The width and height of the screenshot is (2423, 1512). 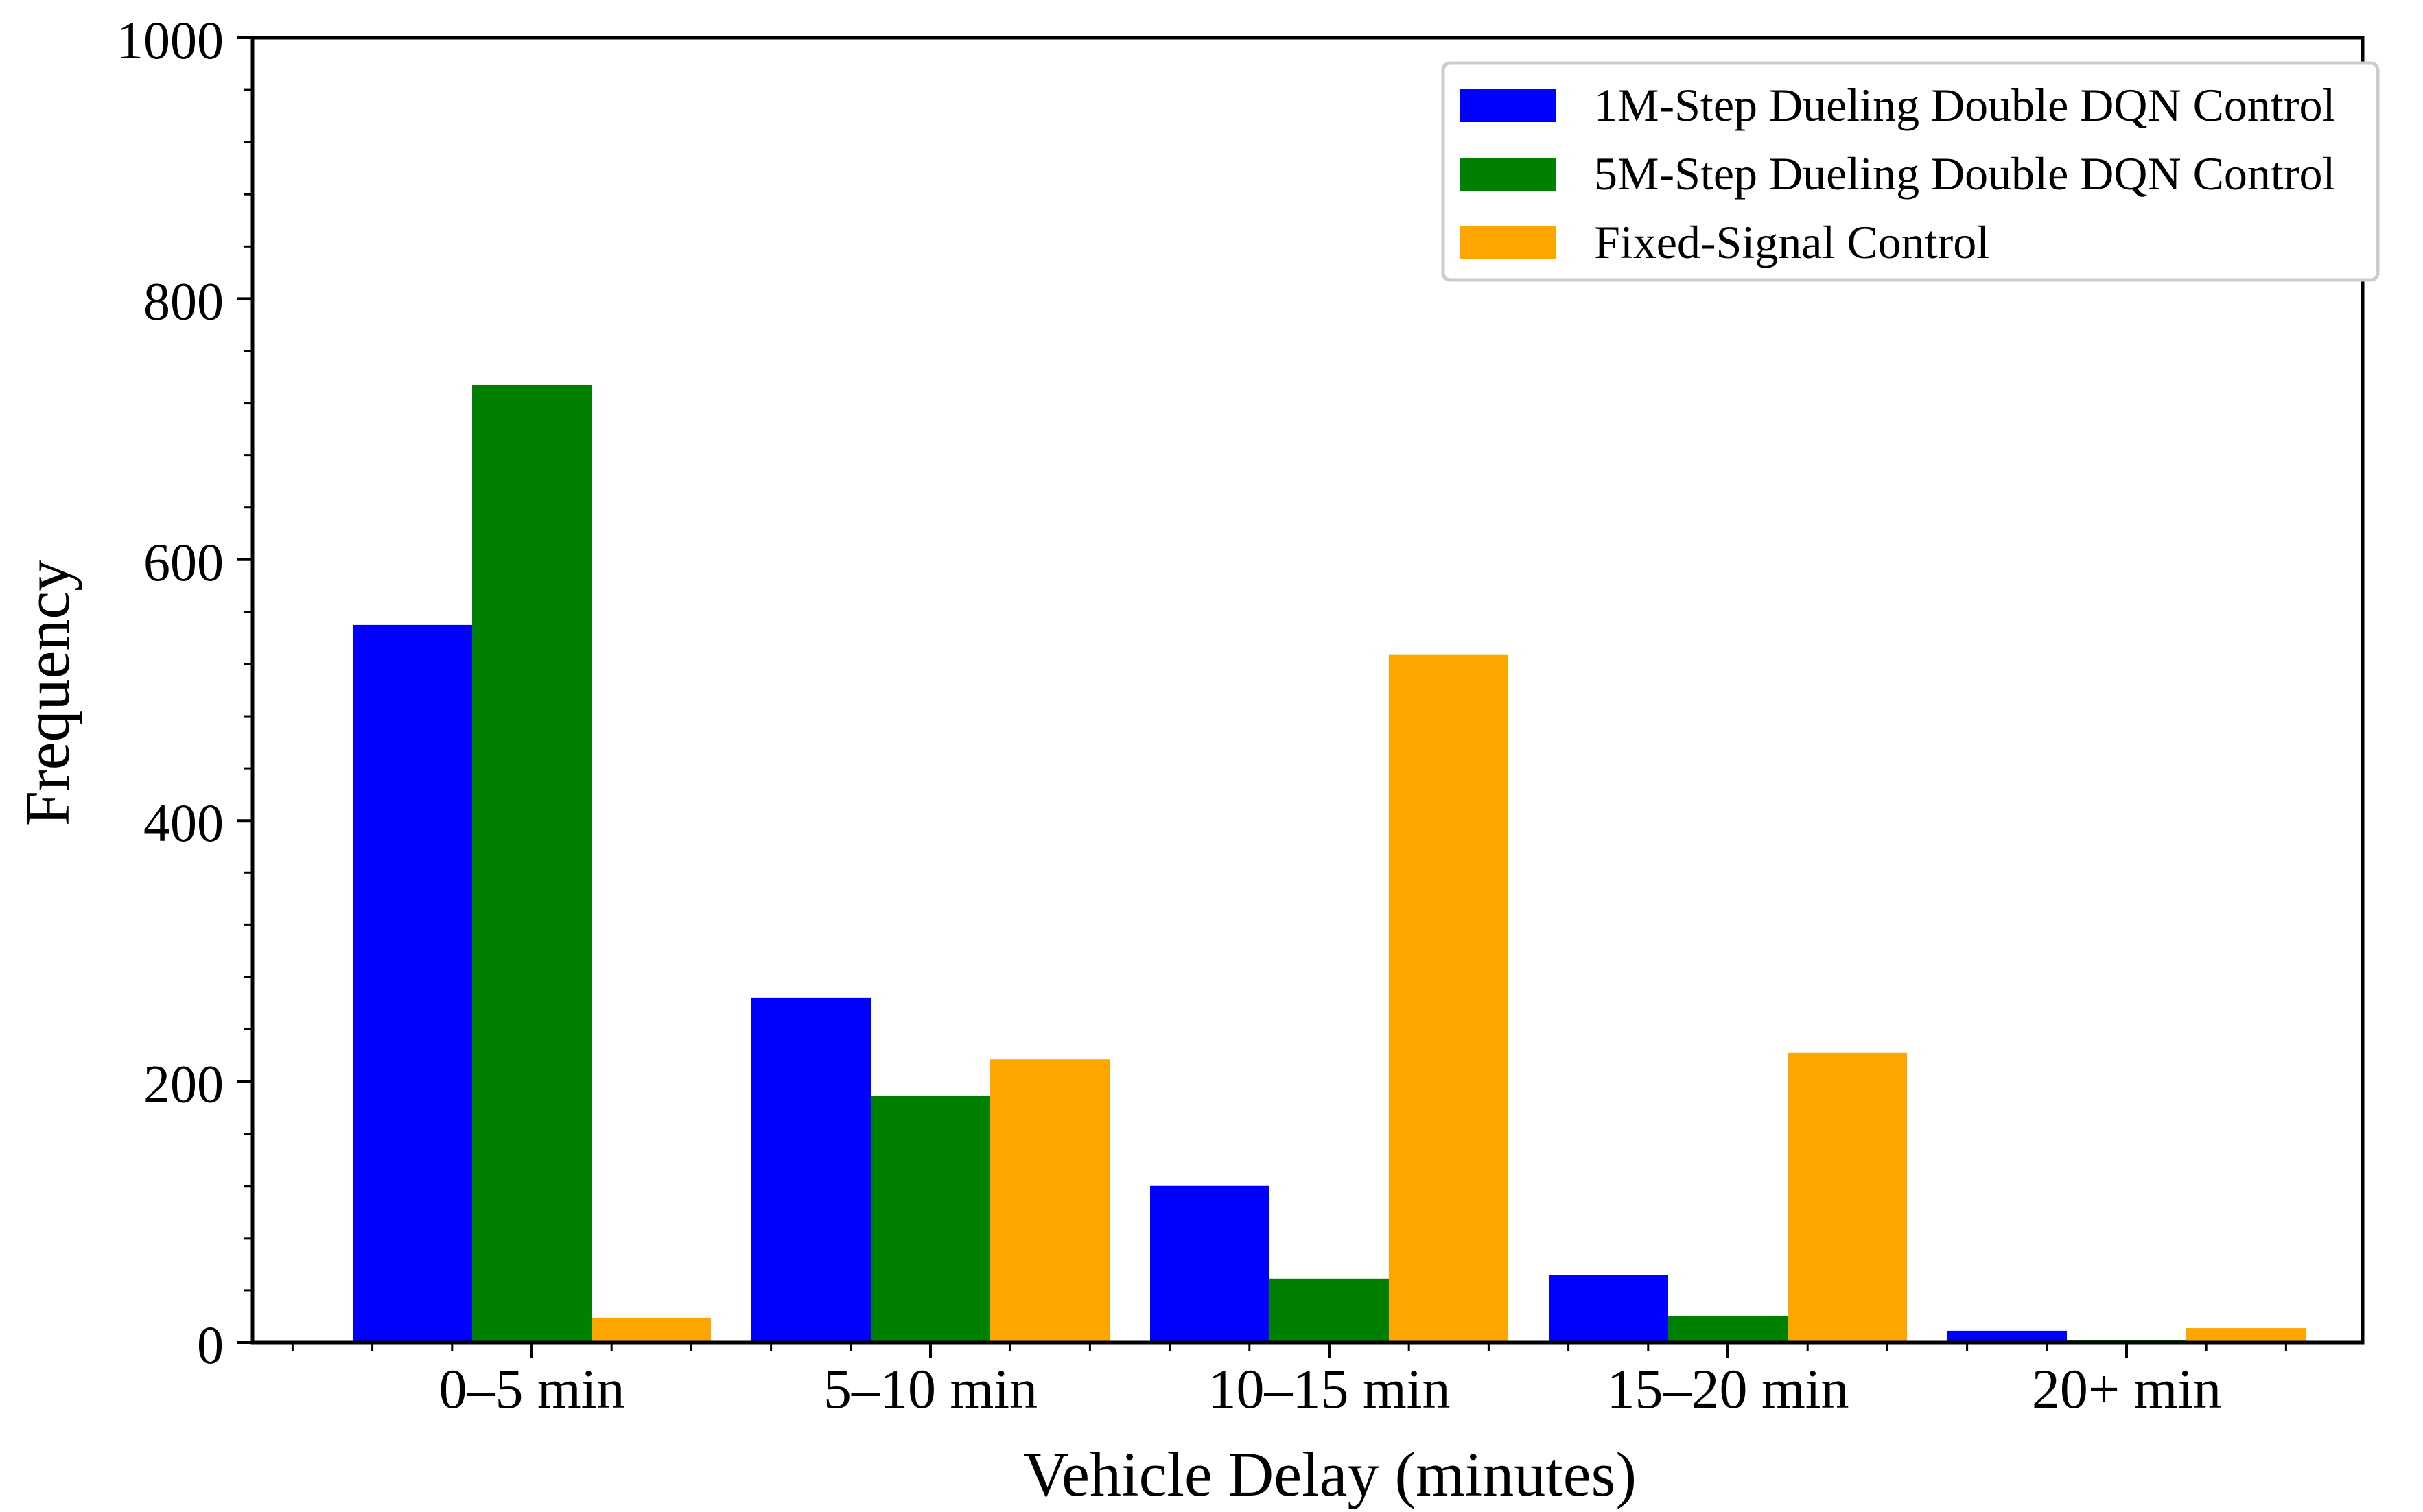 What do you see at coordinates (1050, 1201) in the screenshot?
I see `bar-3-5-10-min` at bounding box center [1050, 1201].